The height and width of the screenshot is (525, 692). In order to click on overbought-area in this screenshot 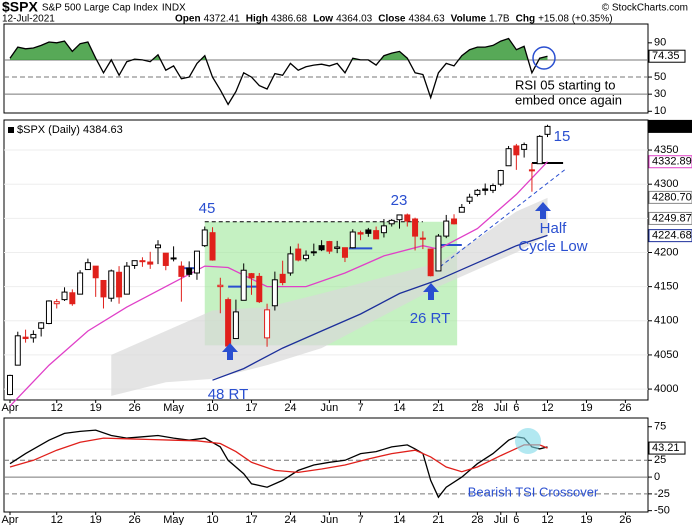, I will do `click(279, 49)`.